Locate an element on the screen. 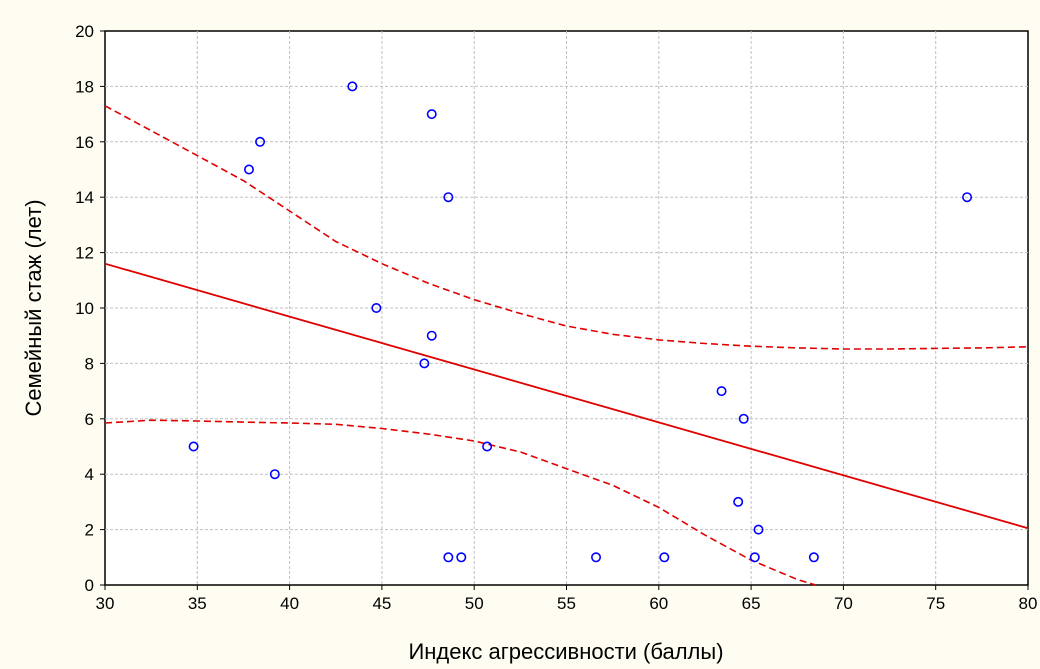 This screenshot has width=1040, height=669. y-axis-title: Семейный стаж (лет) is located at coordinates (33, 307).